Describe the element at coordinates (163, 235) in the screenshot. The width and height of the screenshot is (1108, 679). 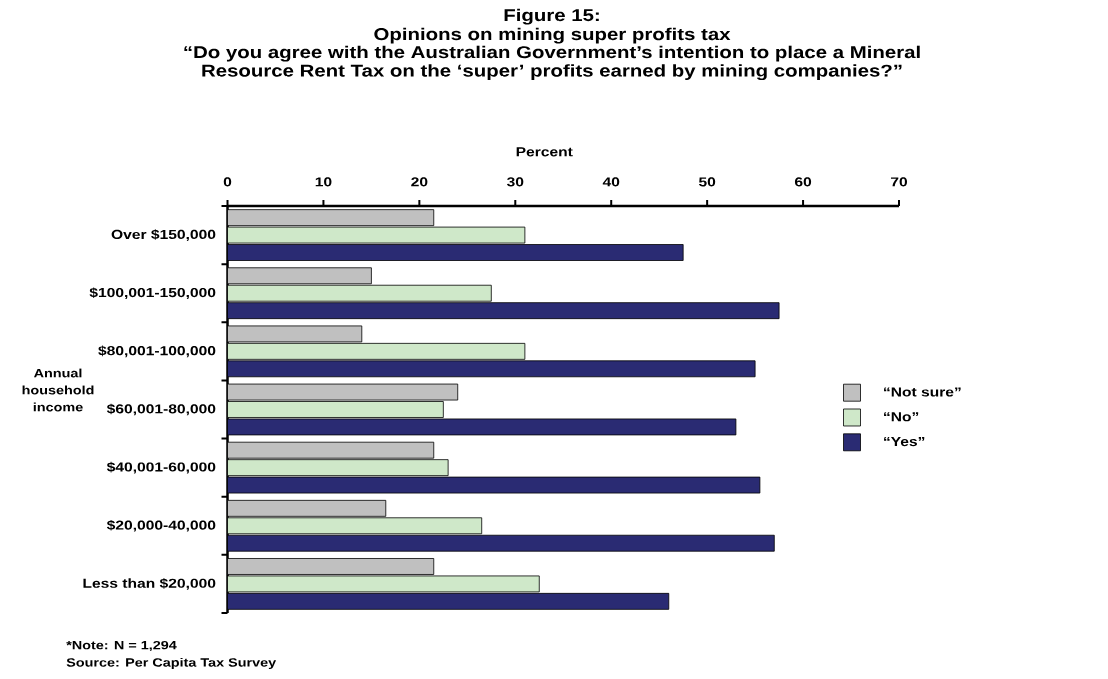
I see `y-tick-label: Over $150,000` at that location.